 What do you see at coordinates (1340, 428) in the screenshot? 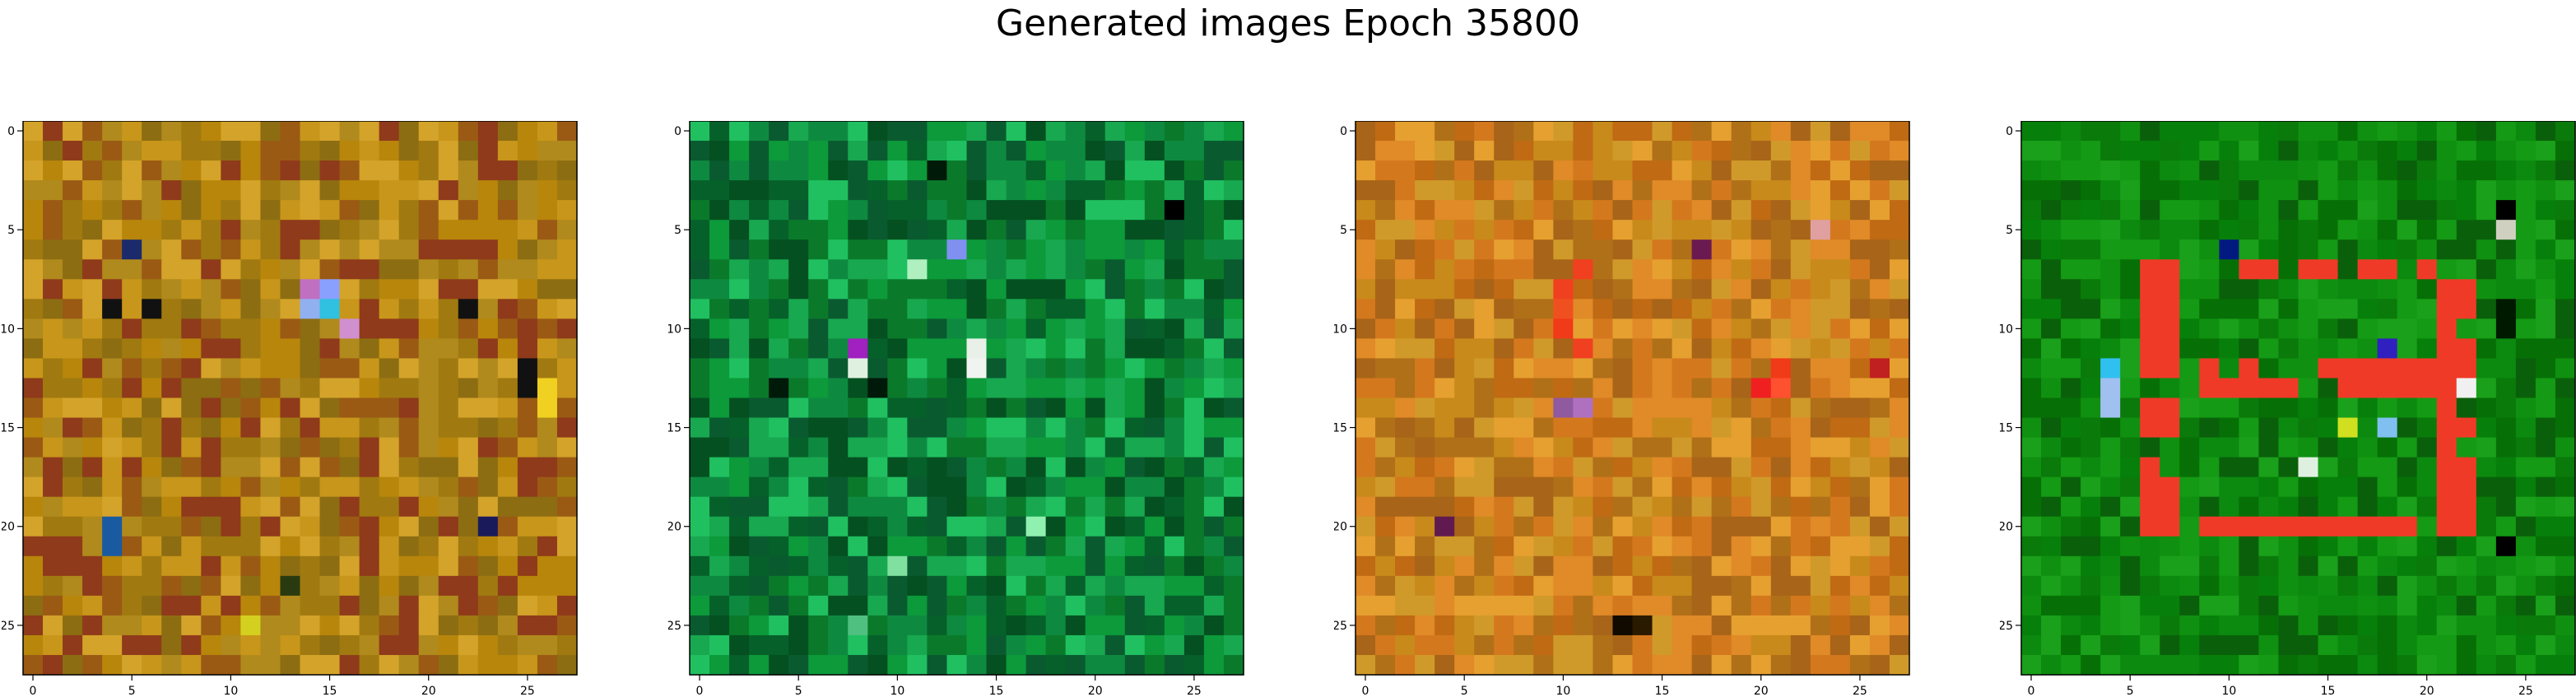
I see `y-tick-label: 15` at bounding box center [1340, 428].